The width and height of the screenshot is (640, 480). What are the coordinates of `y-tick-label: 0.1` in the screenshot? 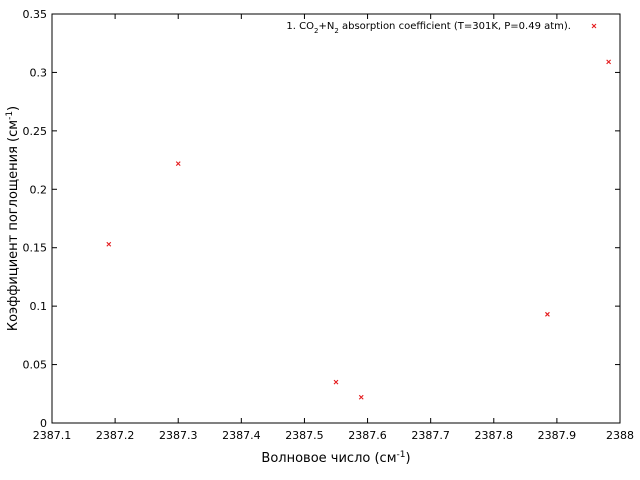 It's located at (39, 306).